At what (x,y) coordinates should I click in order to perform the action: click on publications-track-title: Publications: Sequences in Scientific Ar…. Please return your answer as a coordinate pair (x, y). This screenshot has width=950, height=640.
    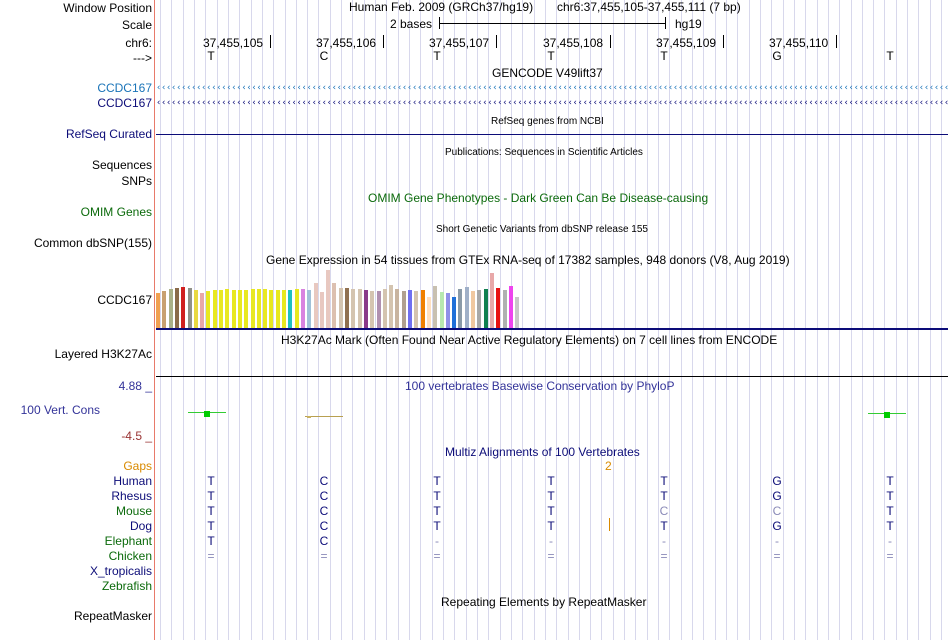
    Looking at the image, I should click on (544, 152).